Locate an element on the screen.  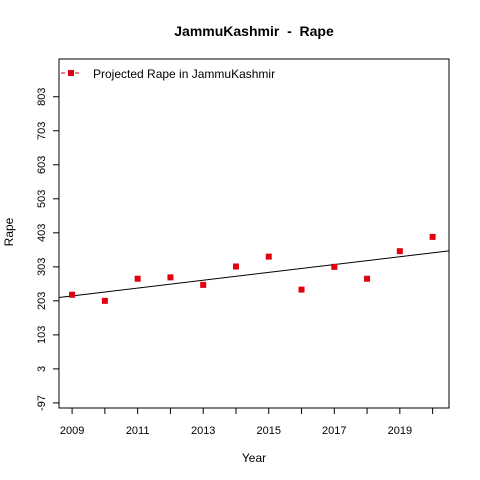
y-tick-label: 203 is located at coordinates (42, 301).